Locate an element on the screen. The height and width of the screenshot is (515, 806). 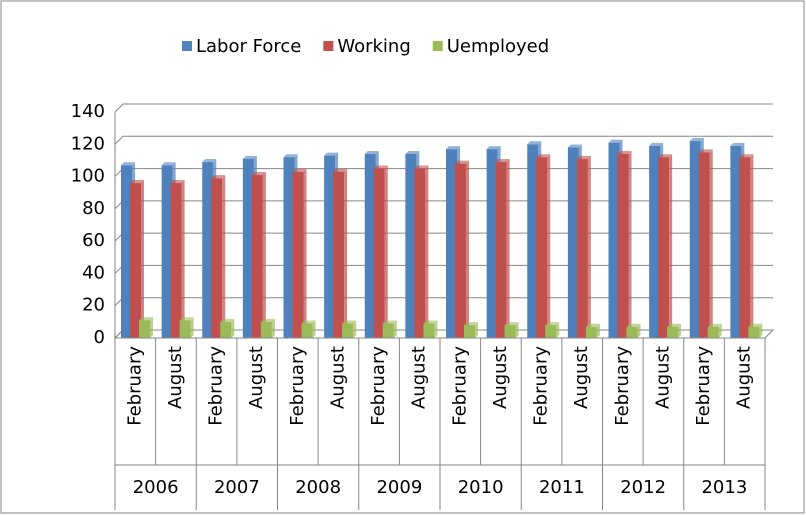
x-group-label: 2009 is located at coordinates (399, 487).